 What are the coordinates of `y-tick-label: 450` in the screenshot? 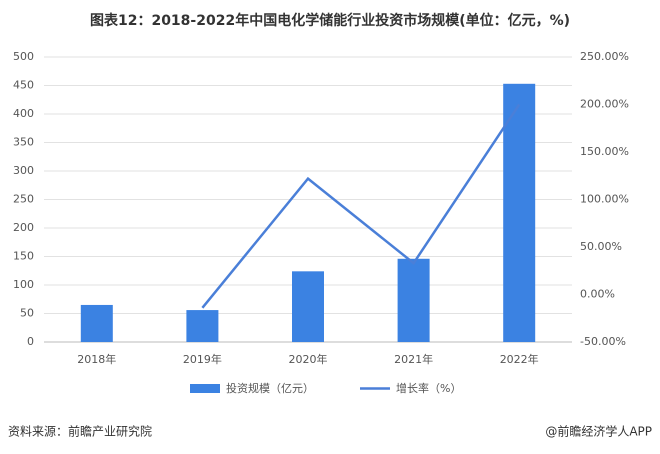 It's located at (23, 85).